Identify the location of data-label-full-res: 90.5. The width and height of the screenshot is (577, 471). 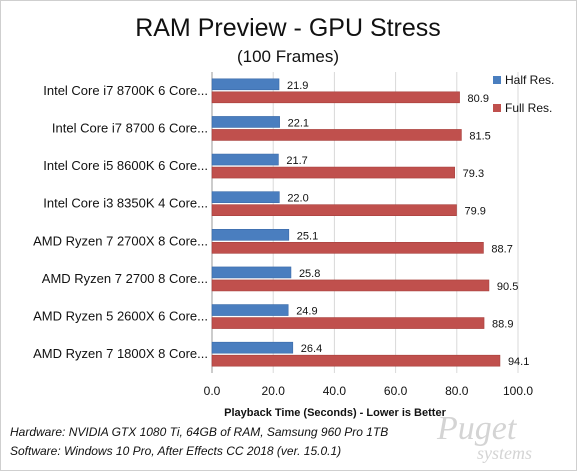
(507, 287).